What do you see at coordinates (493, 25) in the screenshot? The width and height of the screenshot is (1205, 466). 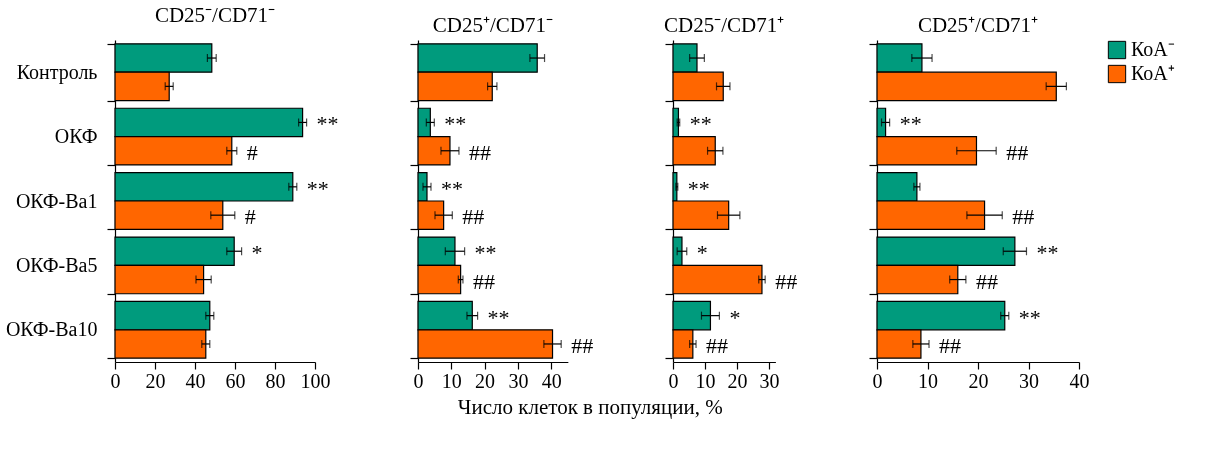 I see `chart-title: CD25⁺/CD71⁻` at bounding box center [493, 25].